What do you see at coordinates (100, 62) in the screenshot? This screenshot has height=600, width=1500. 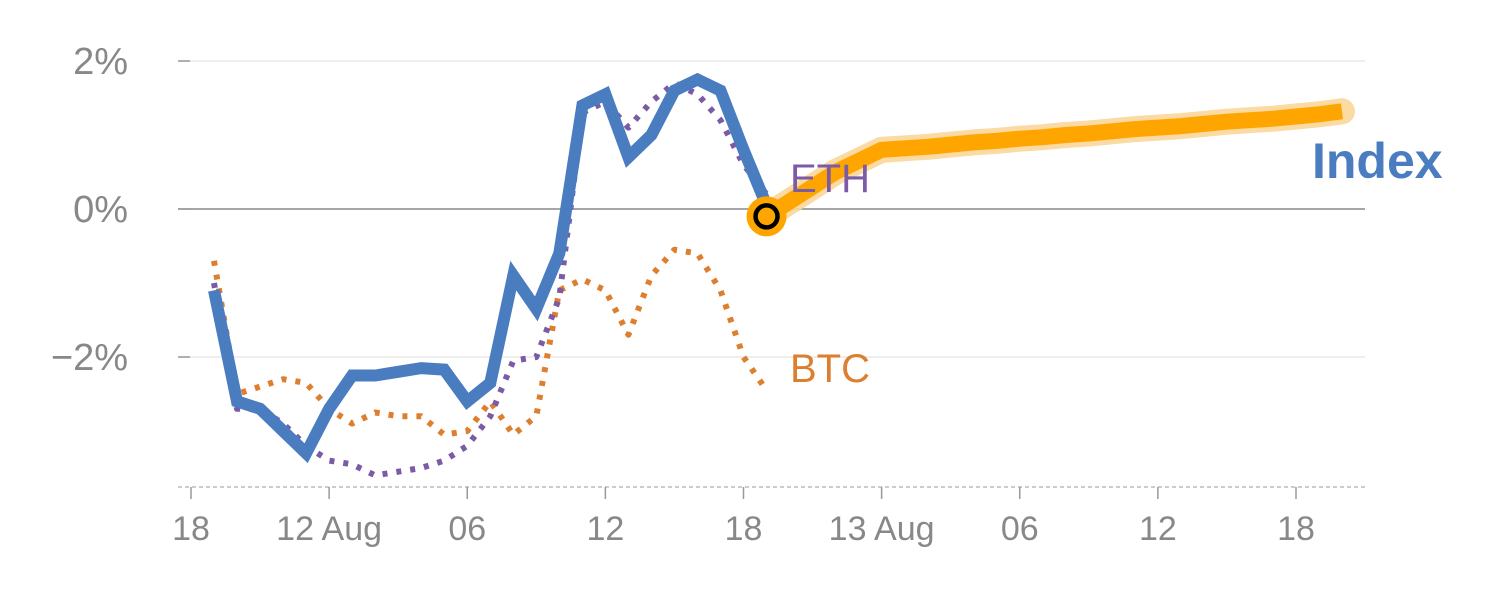 I see `y-tick-label: 2%` at bounding box center [100, 62].